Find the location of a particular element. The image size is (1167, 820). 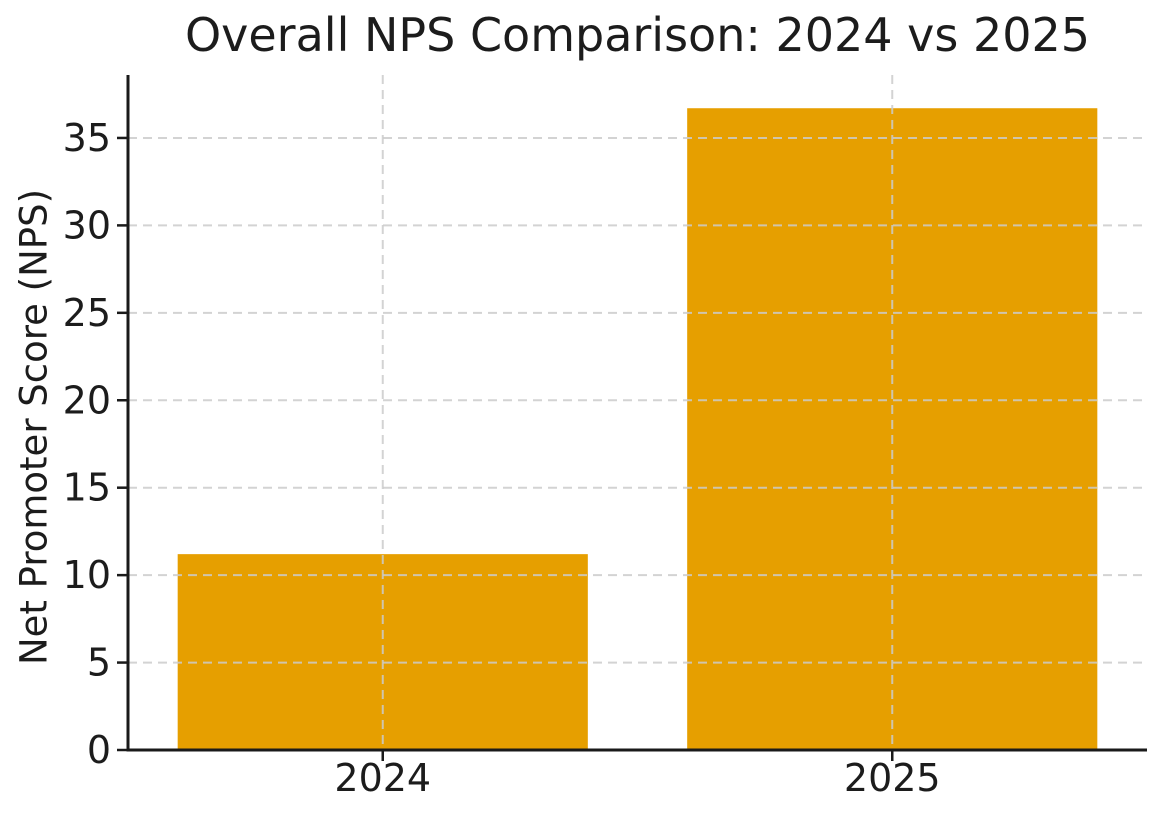

y-tick-label-0: 0 is located at coordinates (99, 750).